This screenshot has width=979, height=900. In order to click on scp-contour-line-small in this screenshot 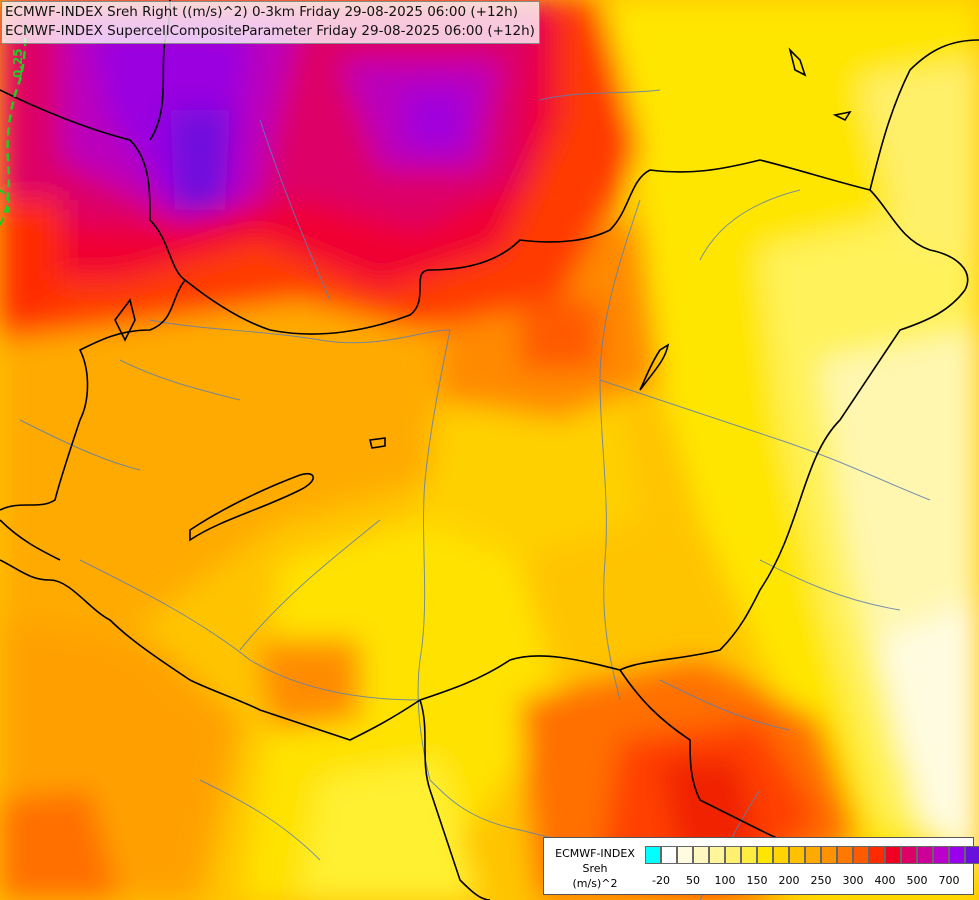, I will do `click(5, 202)`.